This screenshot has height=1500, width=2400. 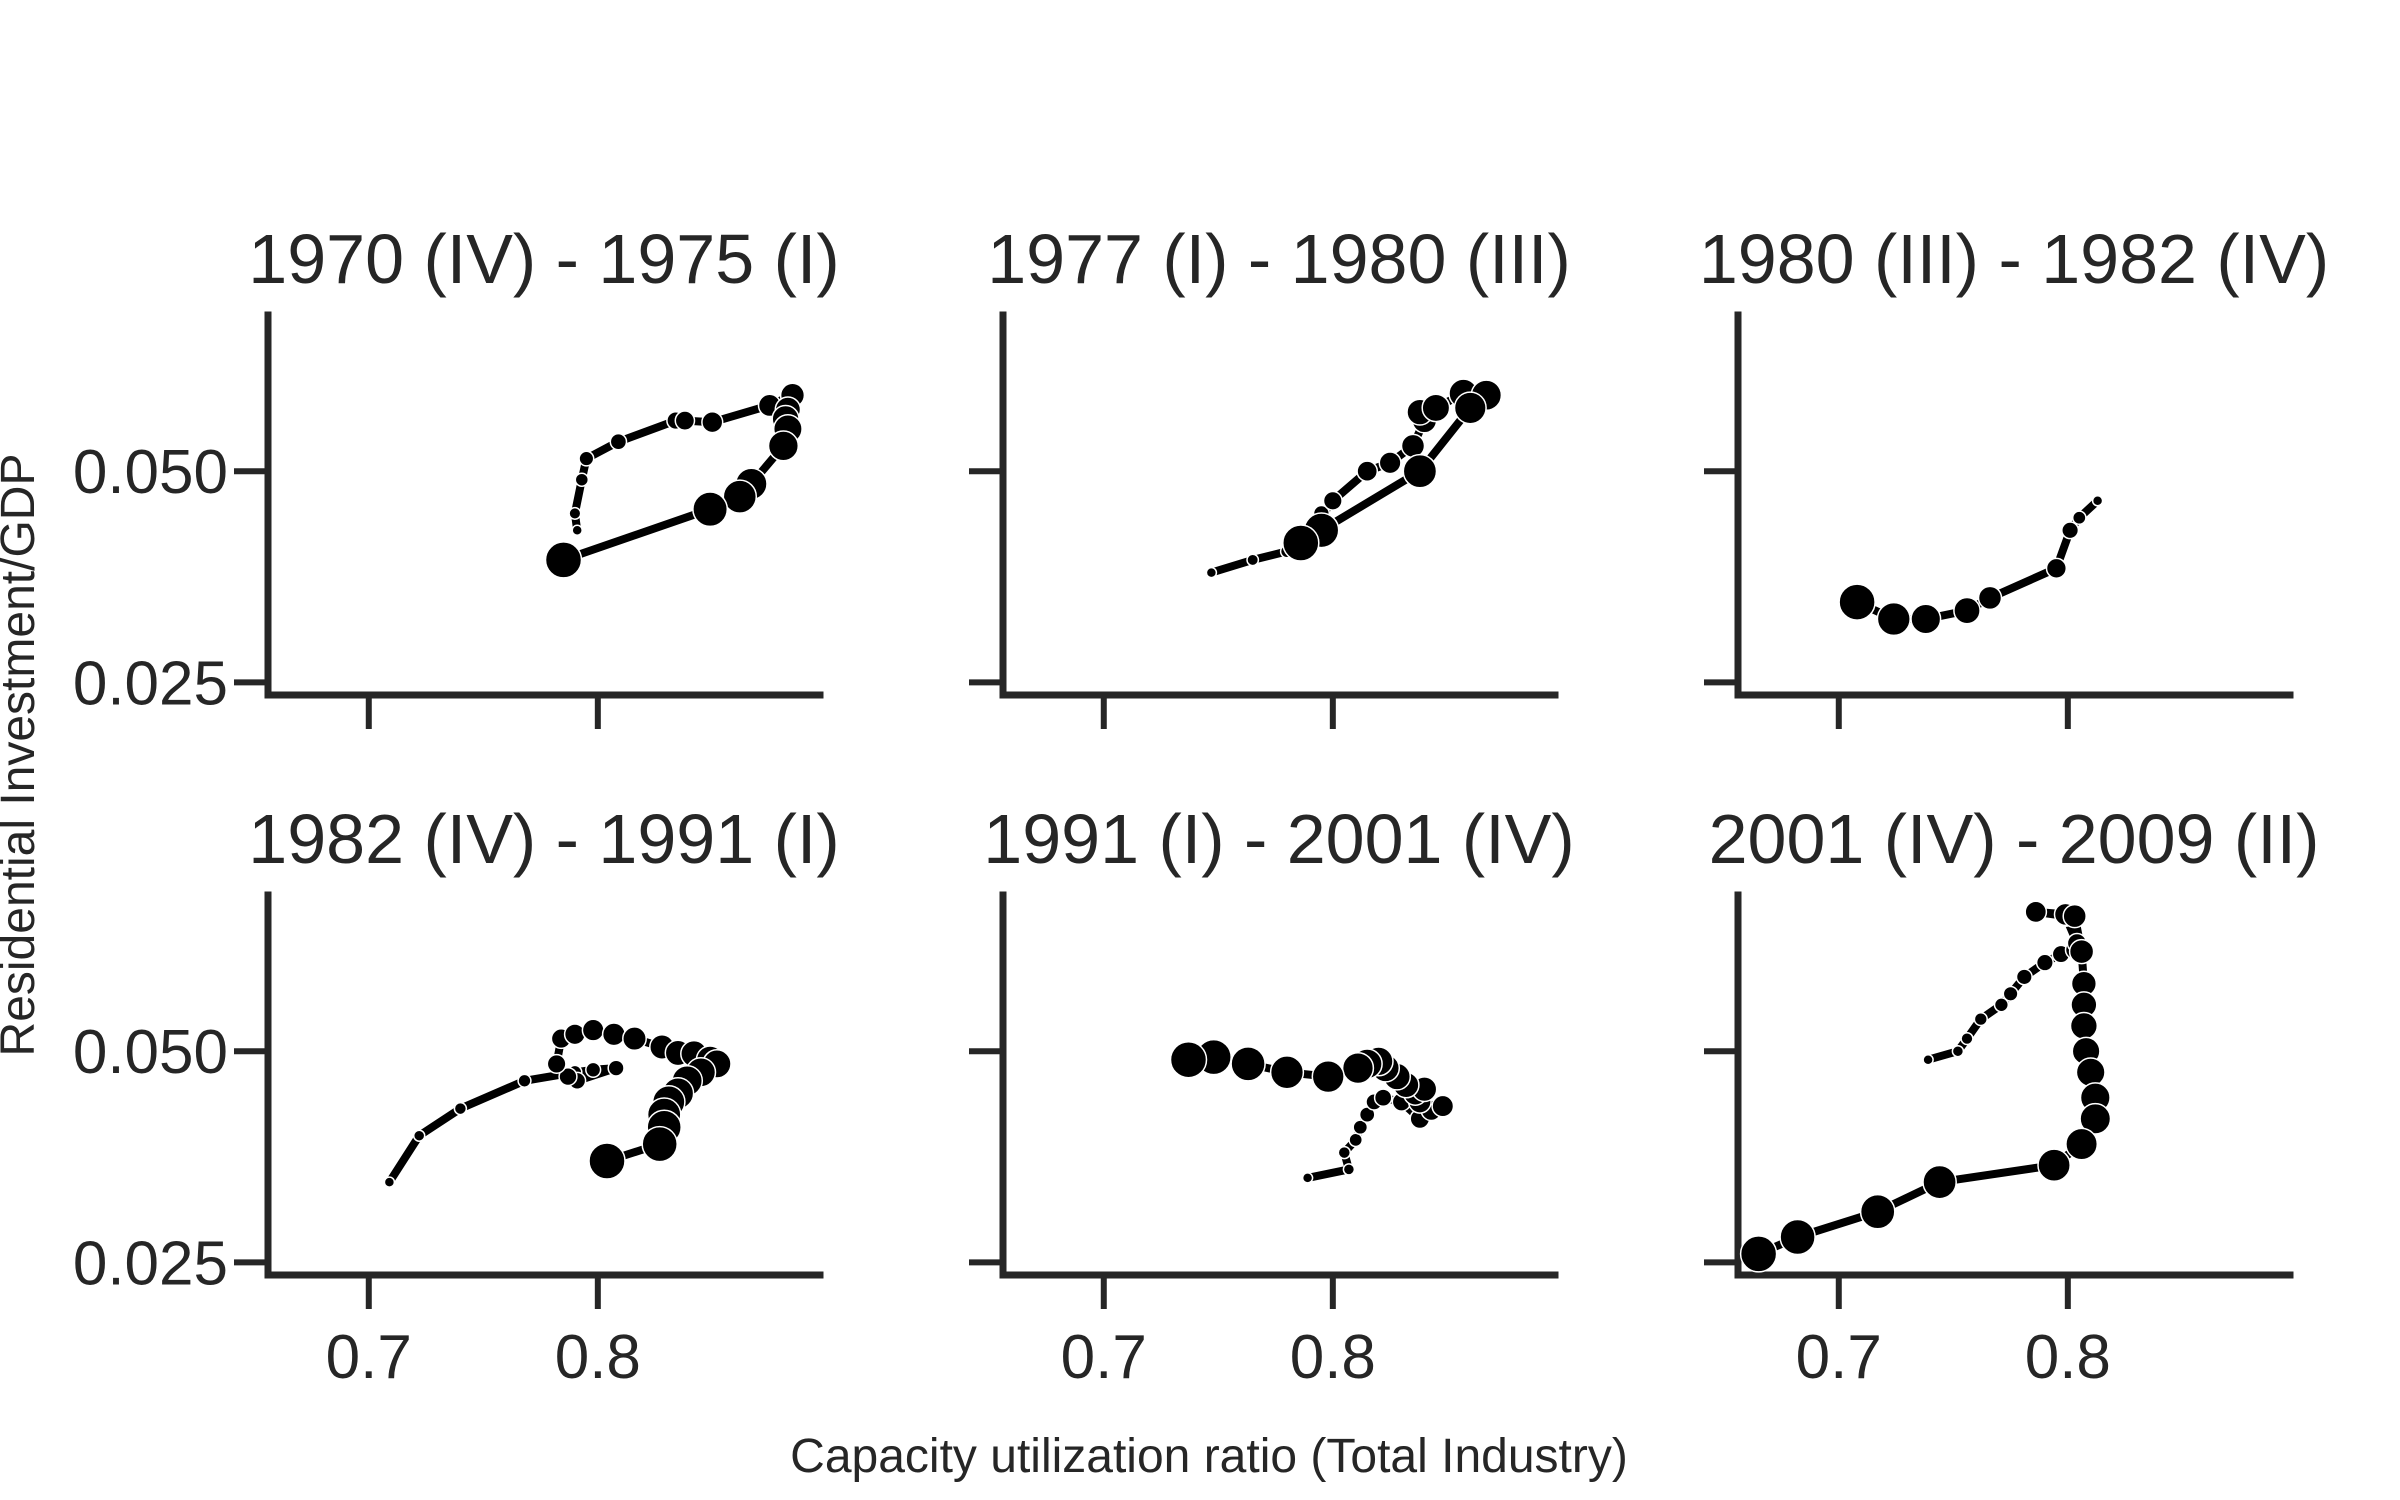 I want to click on trajectory-line, so click(x=1349, y=483).